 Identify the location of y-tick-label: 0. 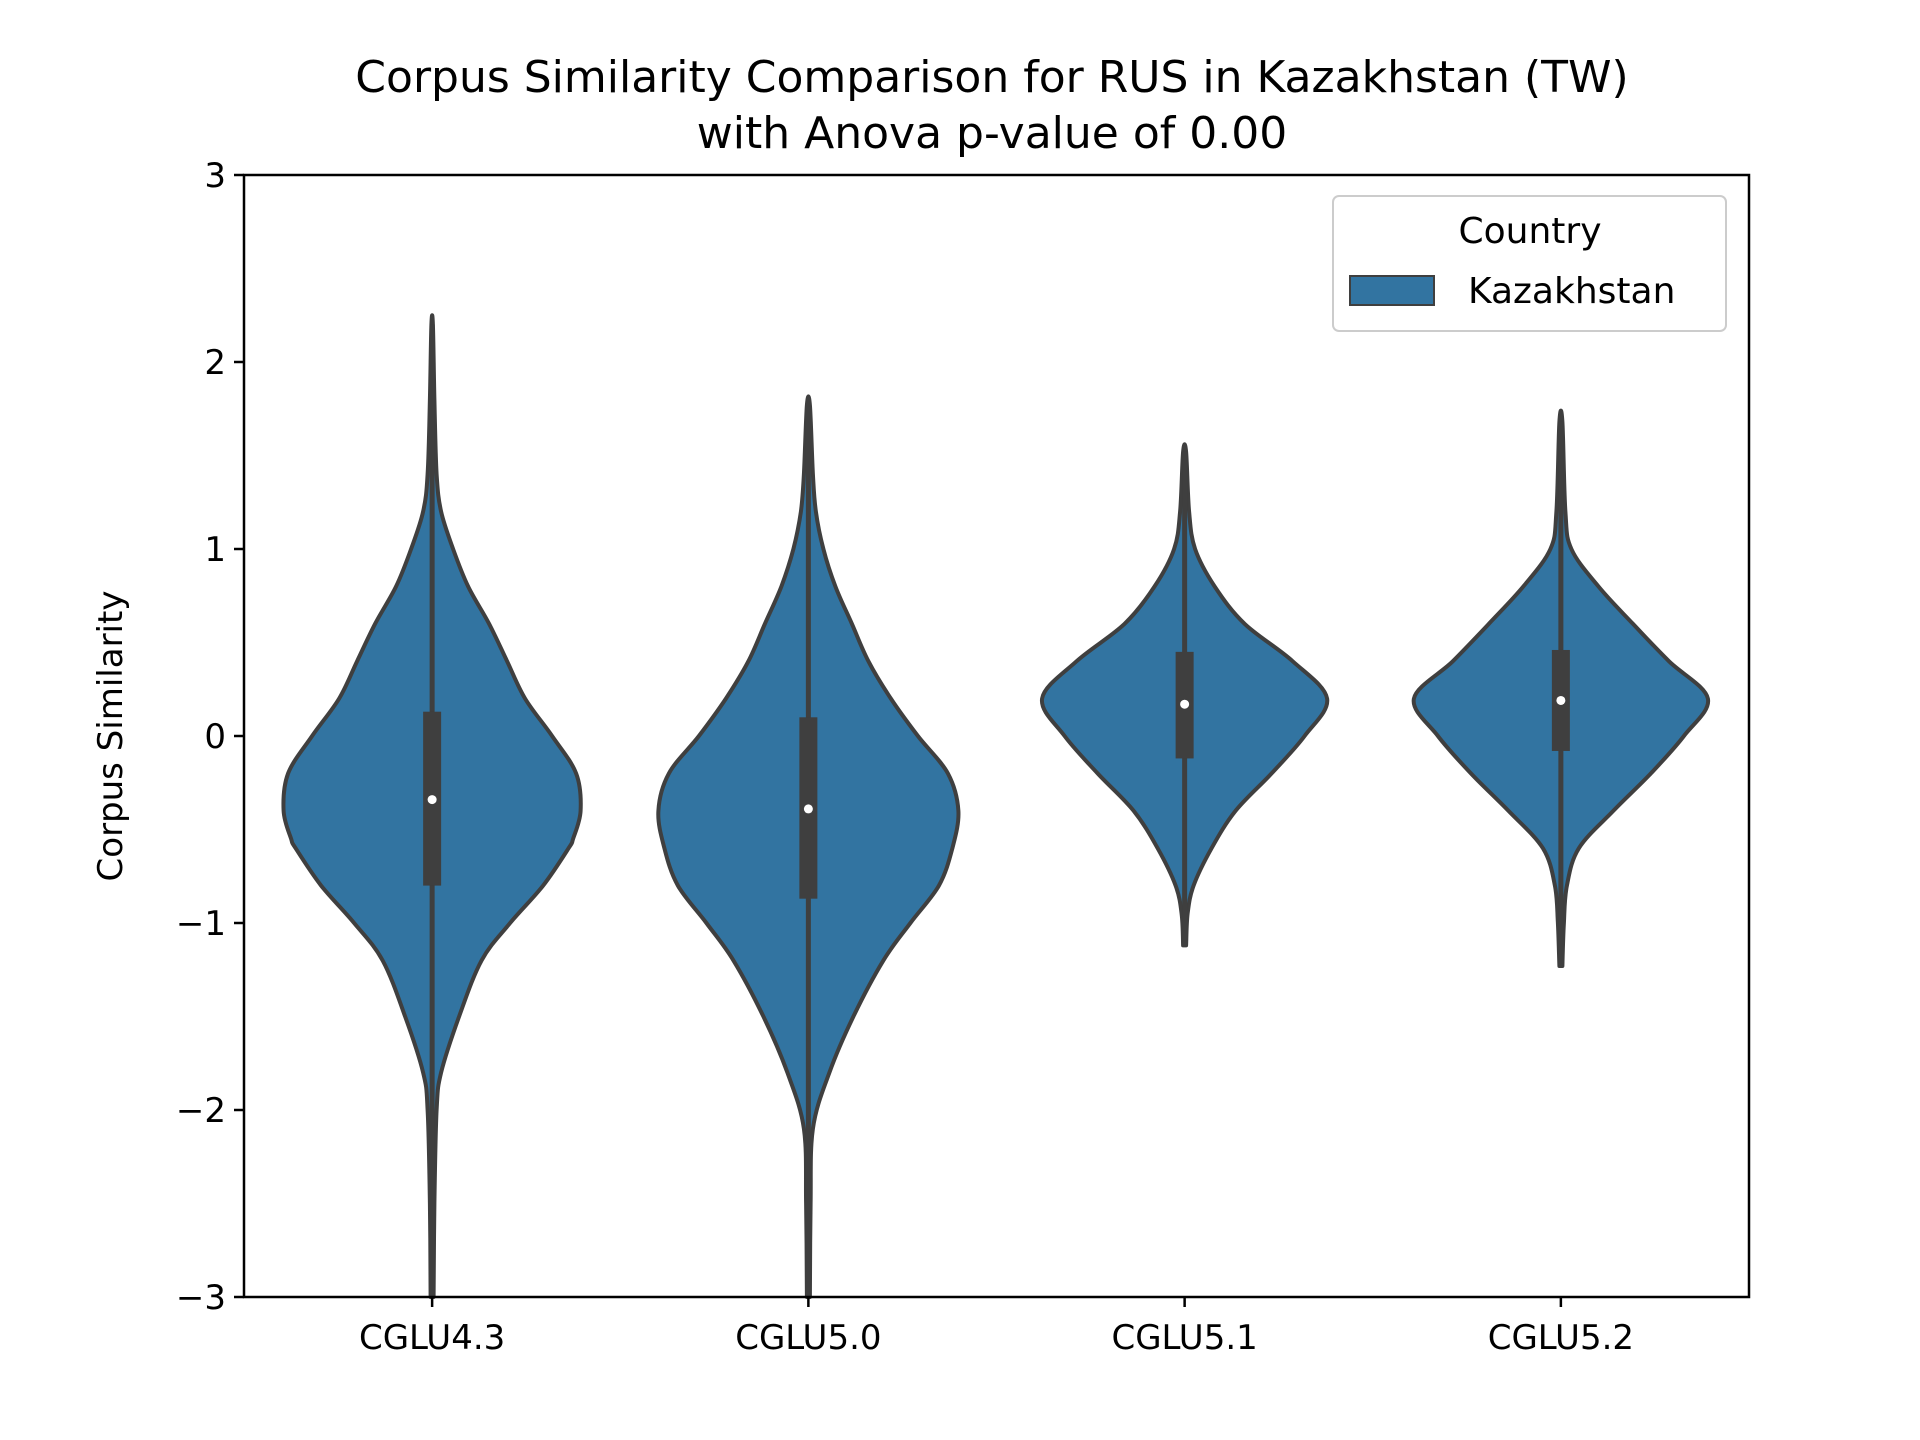
(215, 737).